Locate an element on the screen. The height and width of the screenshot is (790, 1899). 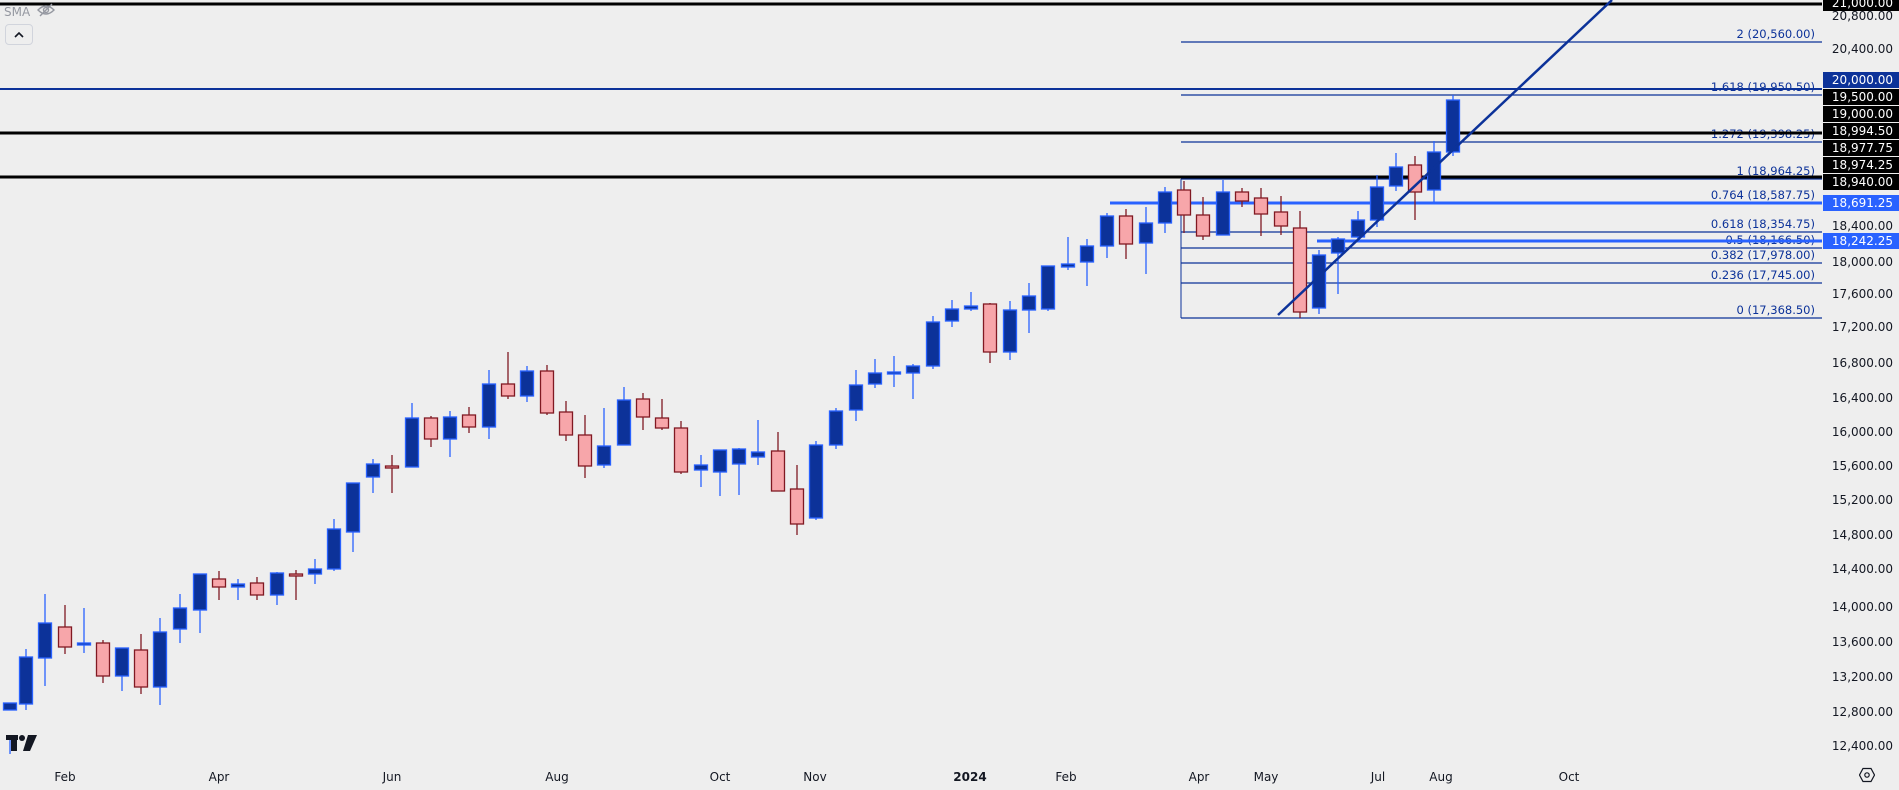
price-tick-label: 20,400.00 is located at coordinates (1862, 49).